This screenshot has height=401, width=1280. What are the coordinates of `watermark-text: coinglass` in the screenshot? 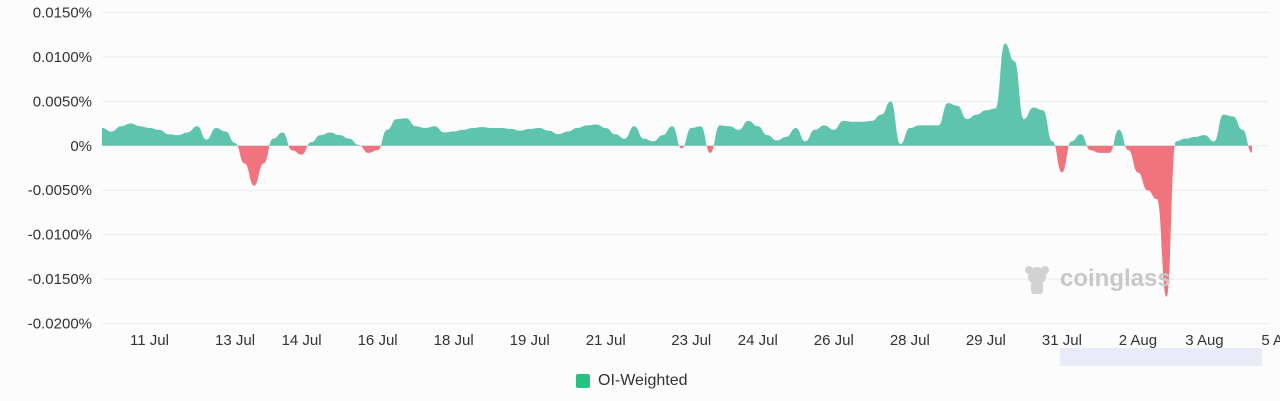 It's located at (1115, 278).